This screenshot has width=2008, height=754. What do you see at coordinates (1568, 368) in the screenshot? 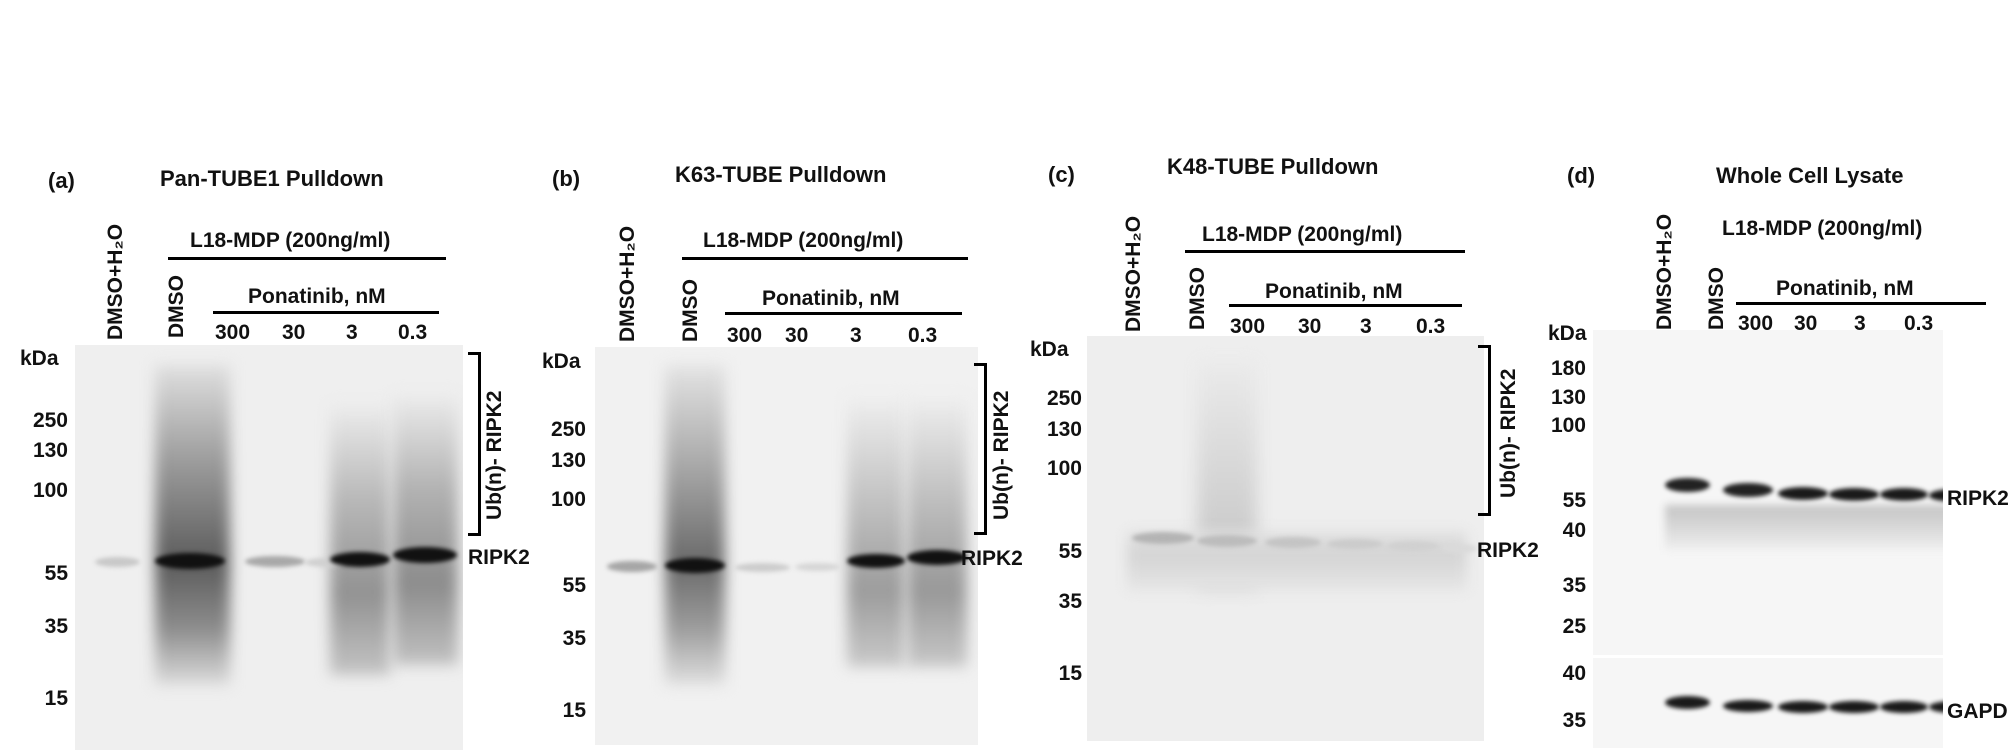
I see `marker-label: 180` at bounding box center [1568, 368].